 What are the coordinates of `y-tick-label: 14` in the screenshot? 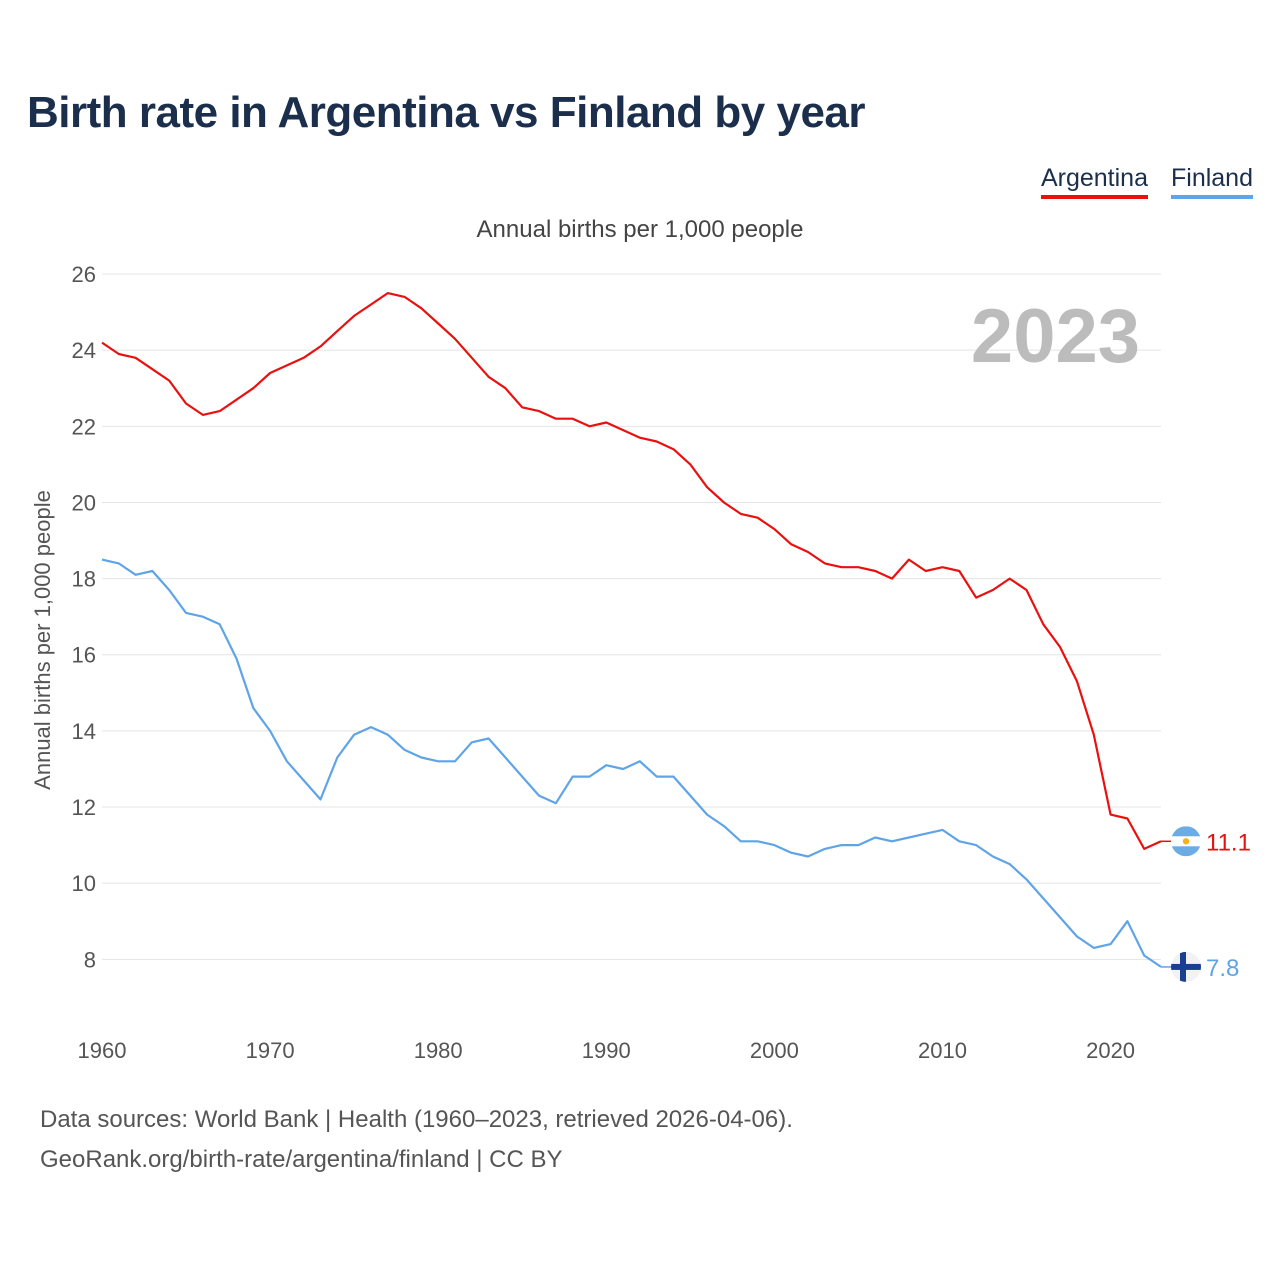 It's located at (84, 731).